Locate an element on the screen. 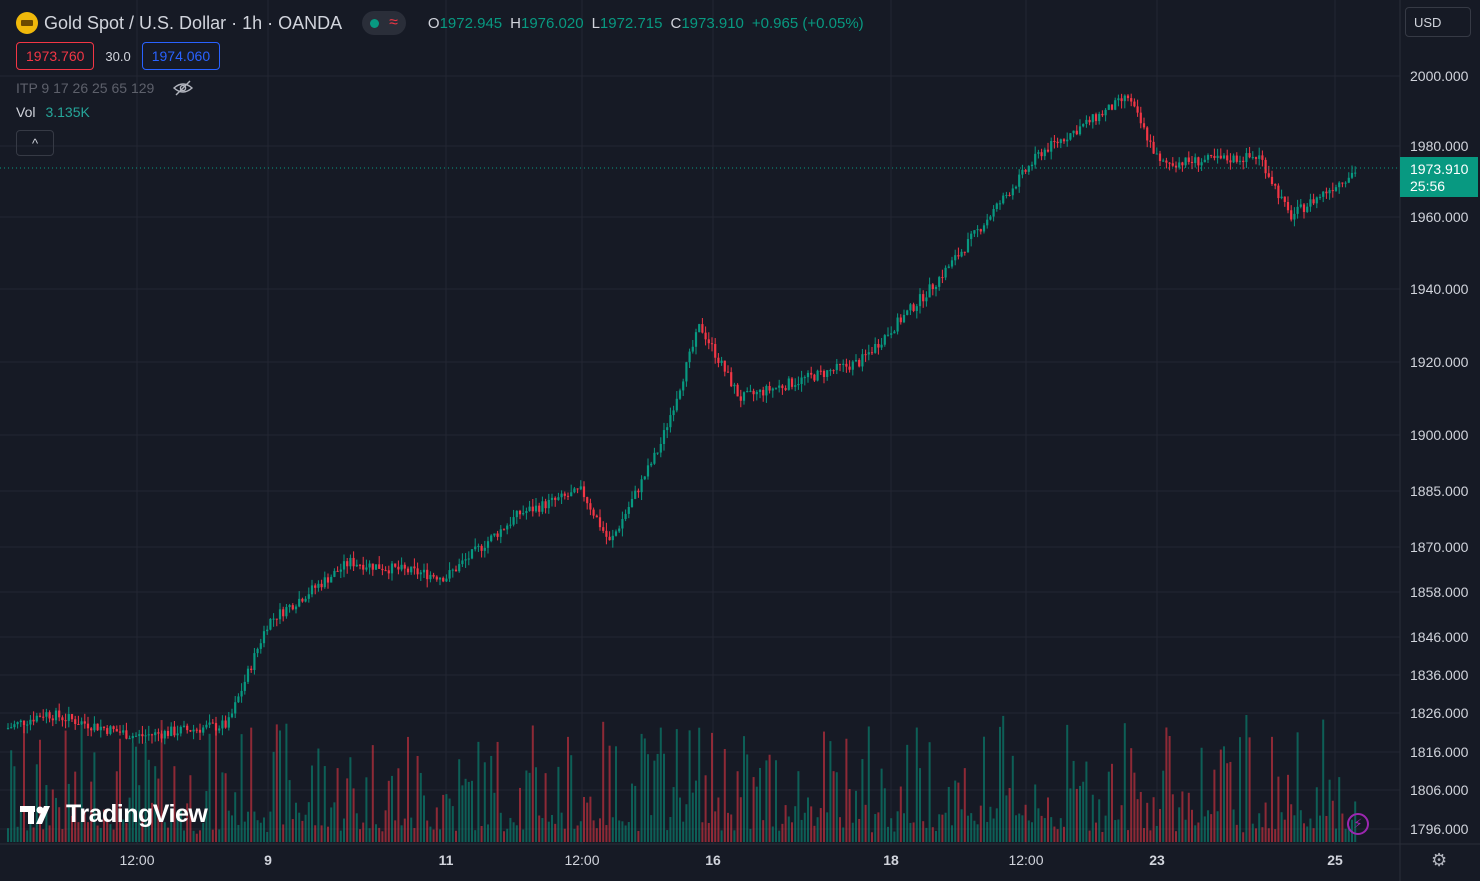  settings-gear-icon: ⚙ is located at coordinates (1439, 860).